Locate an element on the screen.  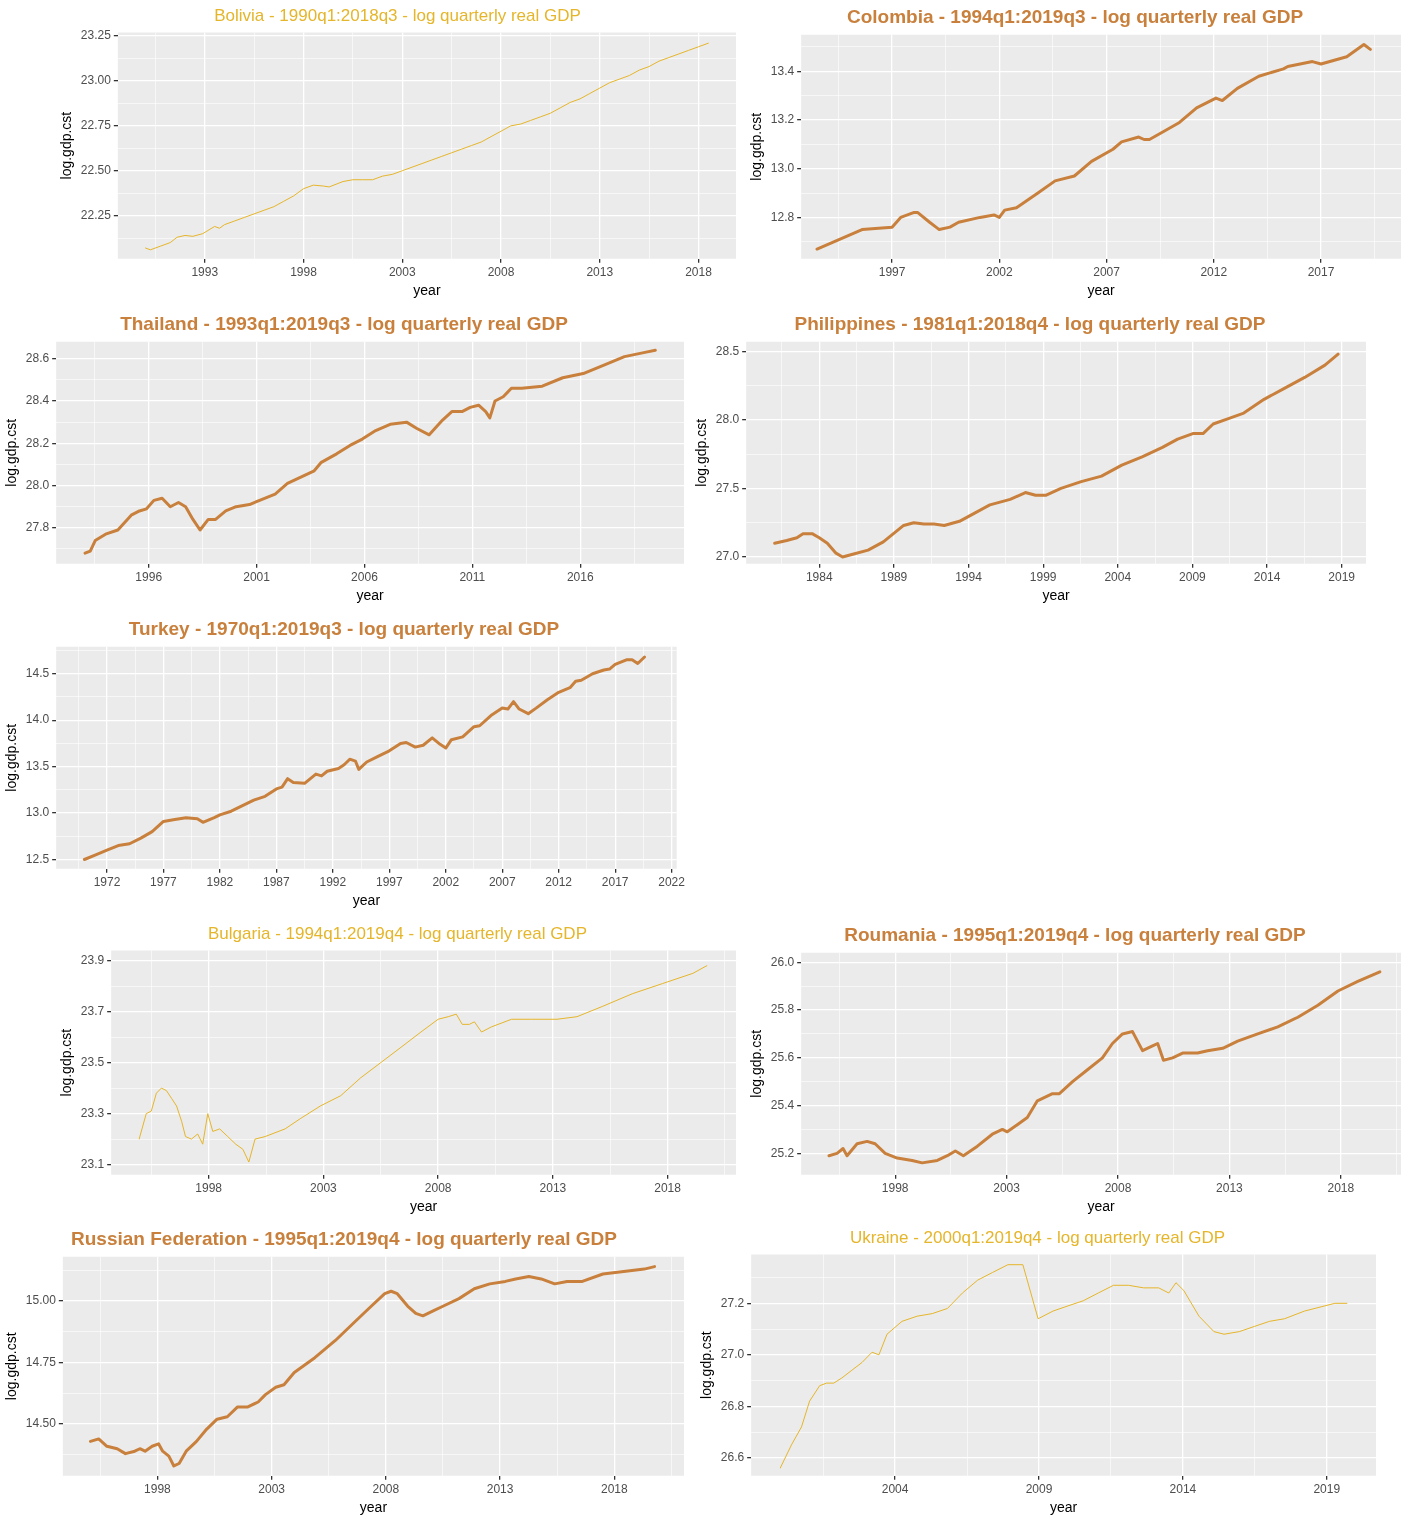
y-tick-label: 14.75 is located at coordinates (41, 1361).